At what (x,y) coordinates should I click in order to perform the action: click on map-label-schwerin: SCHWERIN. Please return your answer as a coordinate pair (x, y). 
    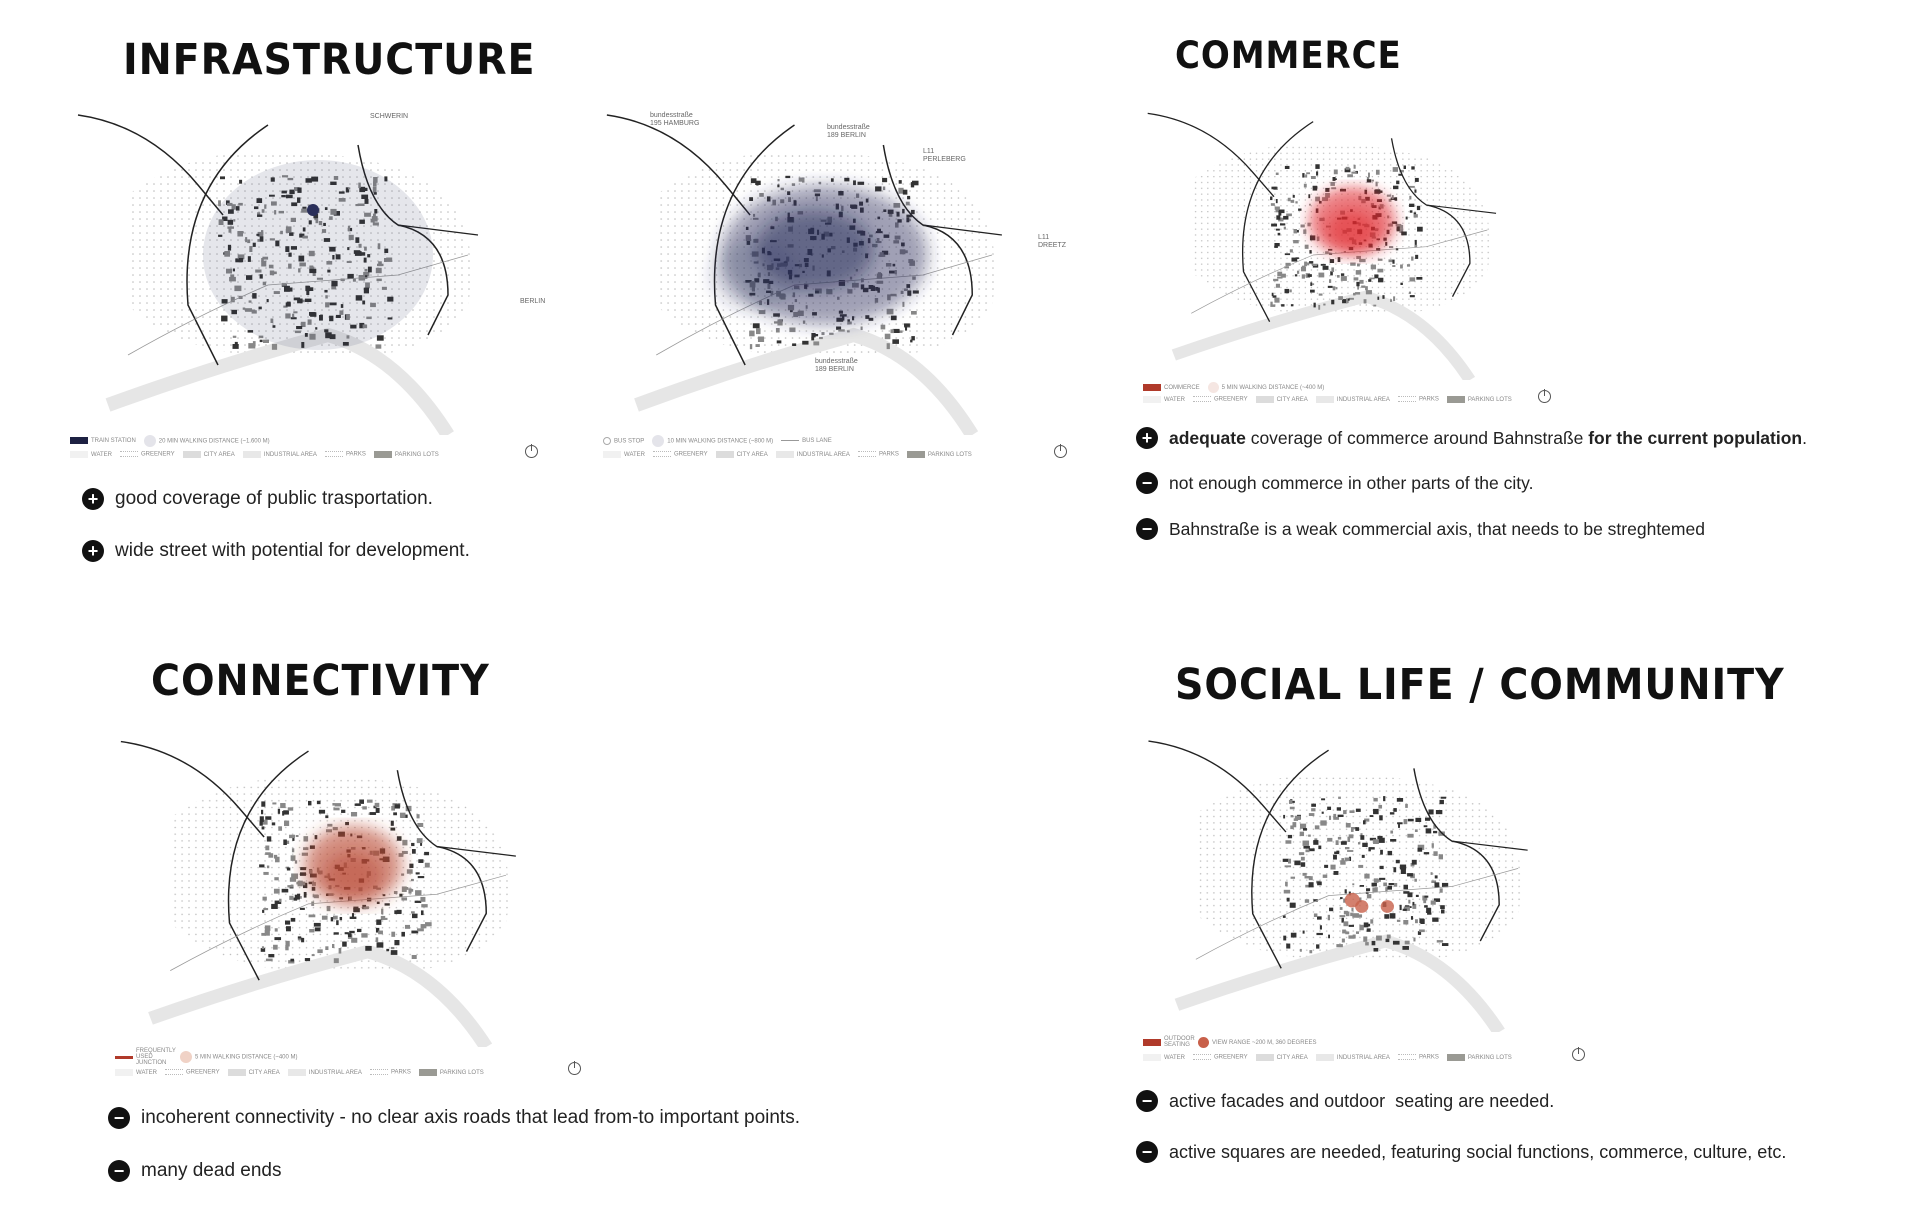
    Looking at the image, I should click on (389, 116).